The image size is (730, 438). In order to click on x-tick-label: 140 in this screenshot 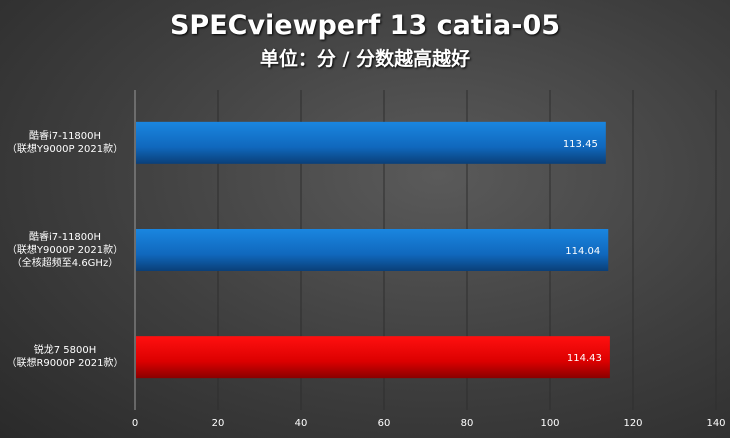, I will do `click(715, 423)`.